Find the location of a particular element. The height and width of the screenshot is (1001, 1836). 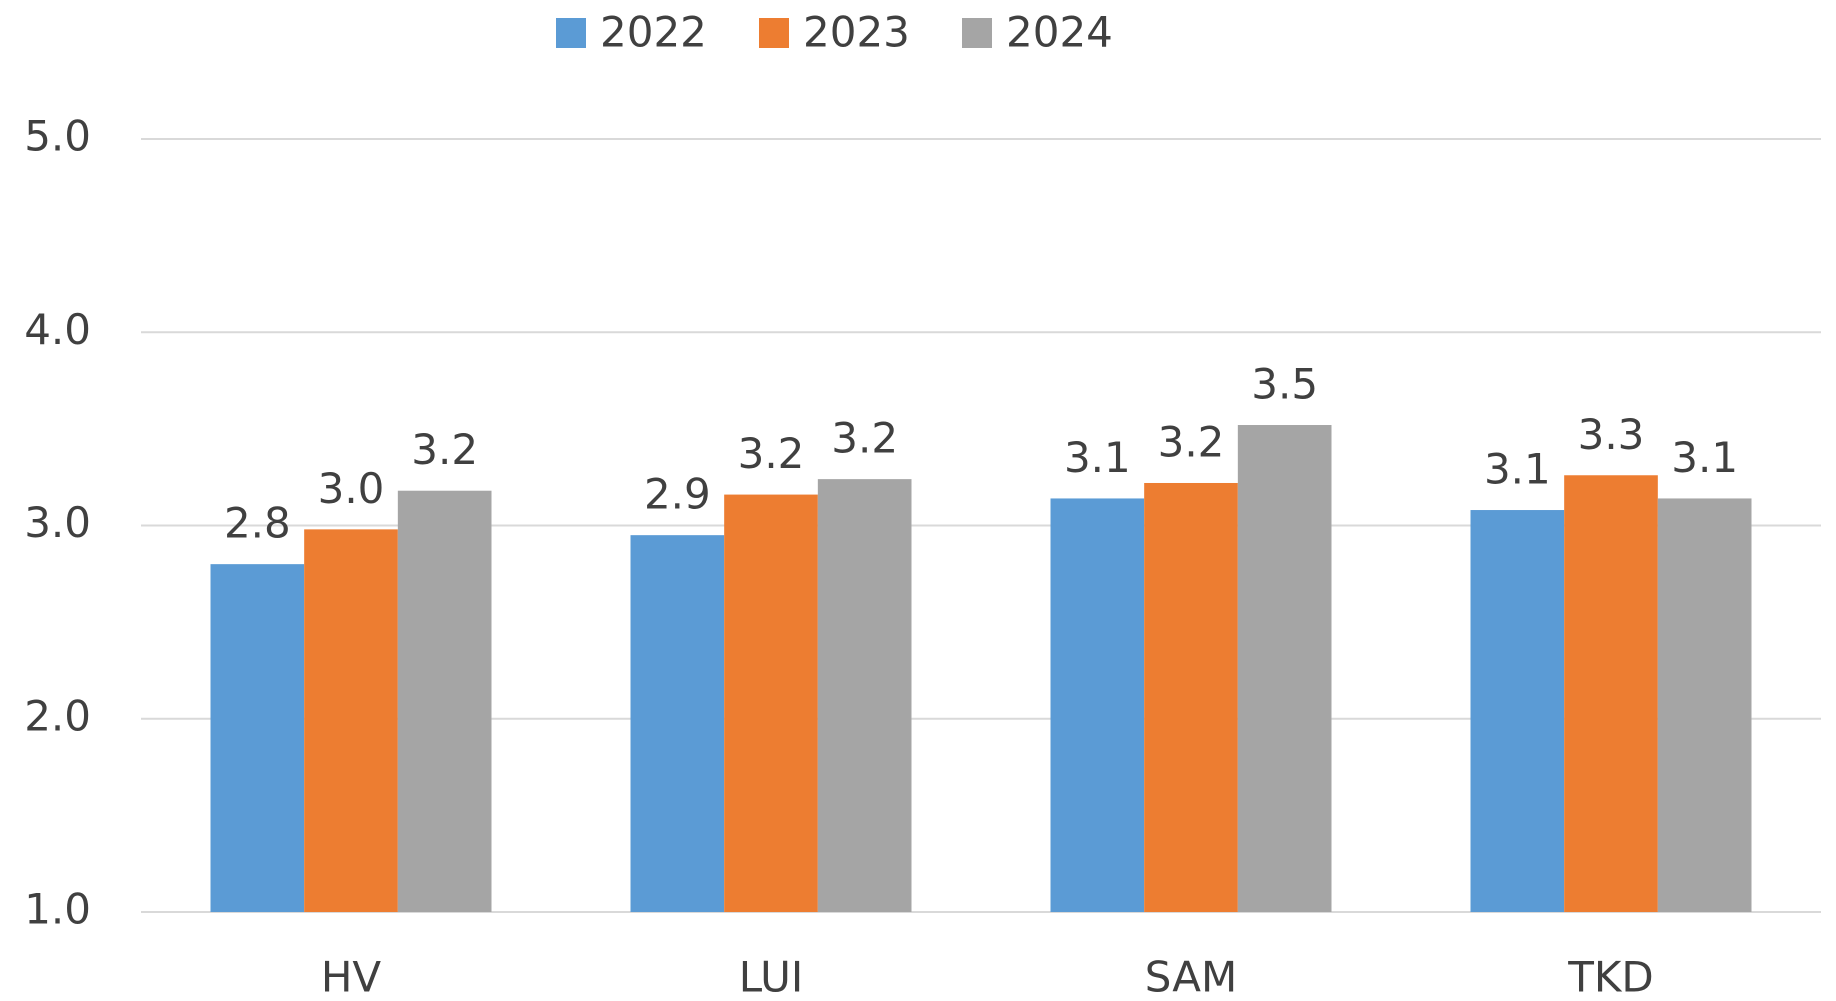

y-tick-label: 4.0 is located at coordinates (57, 329).